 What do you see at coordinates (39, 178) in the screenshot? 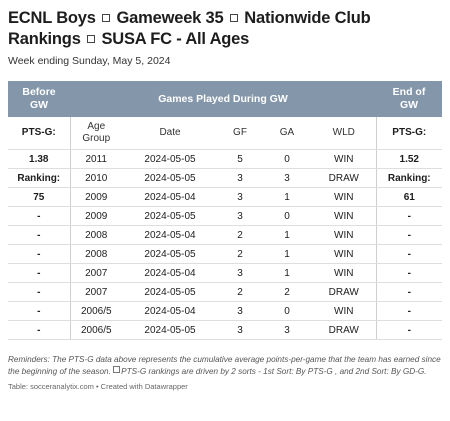
I see `cell-before: Ranking:` at bounding box center [39, 178].